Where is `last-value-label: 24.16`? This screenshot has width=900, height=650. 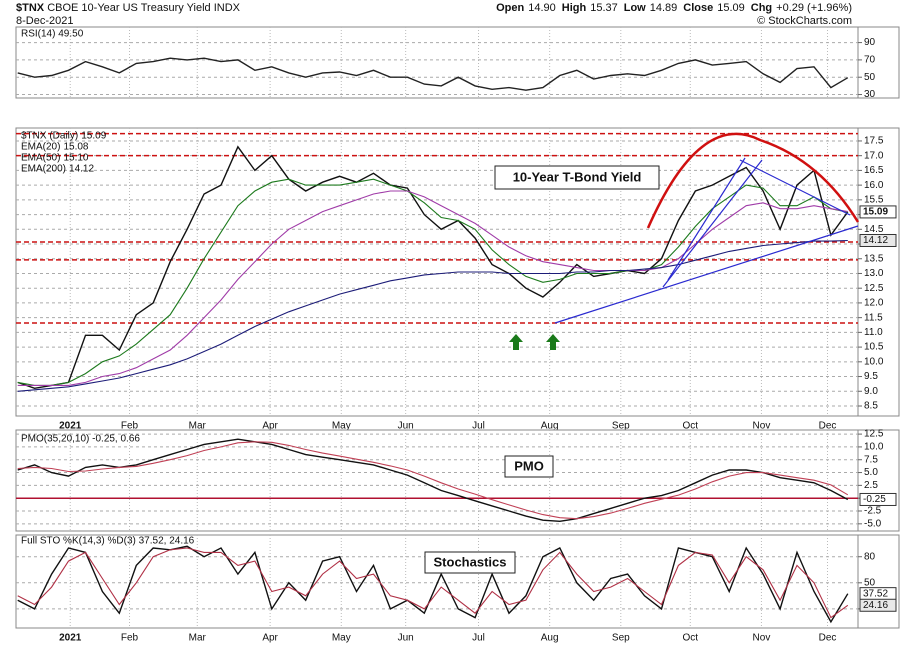
last-value-label: 24.16 is located at coordinates (875, 605).